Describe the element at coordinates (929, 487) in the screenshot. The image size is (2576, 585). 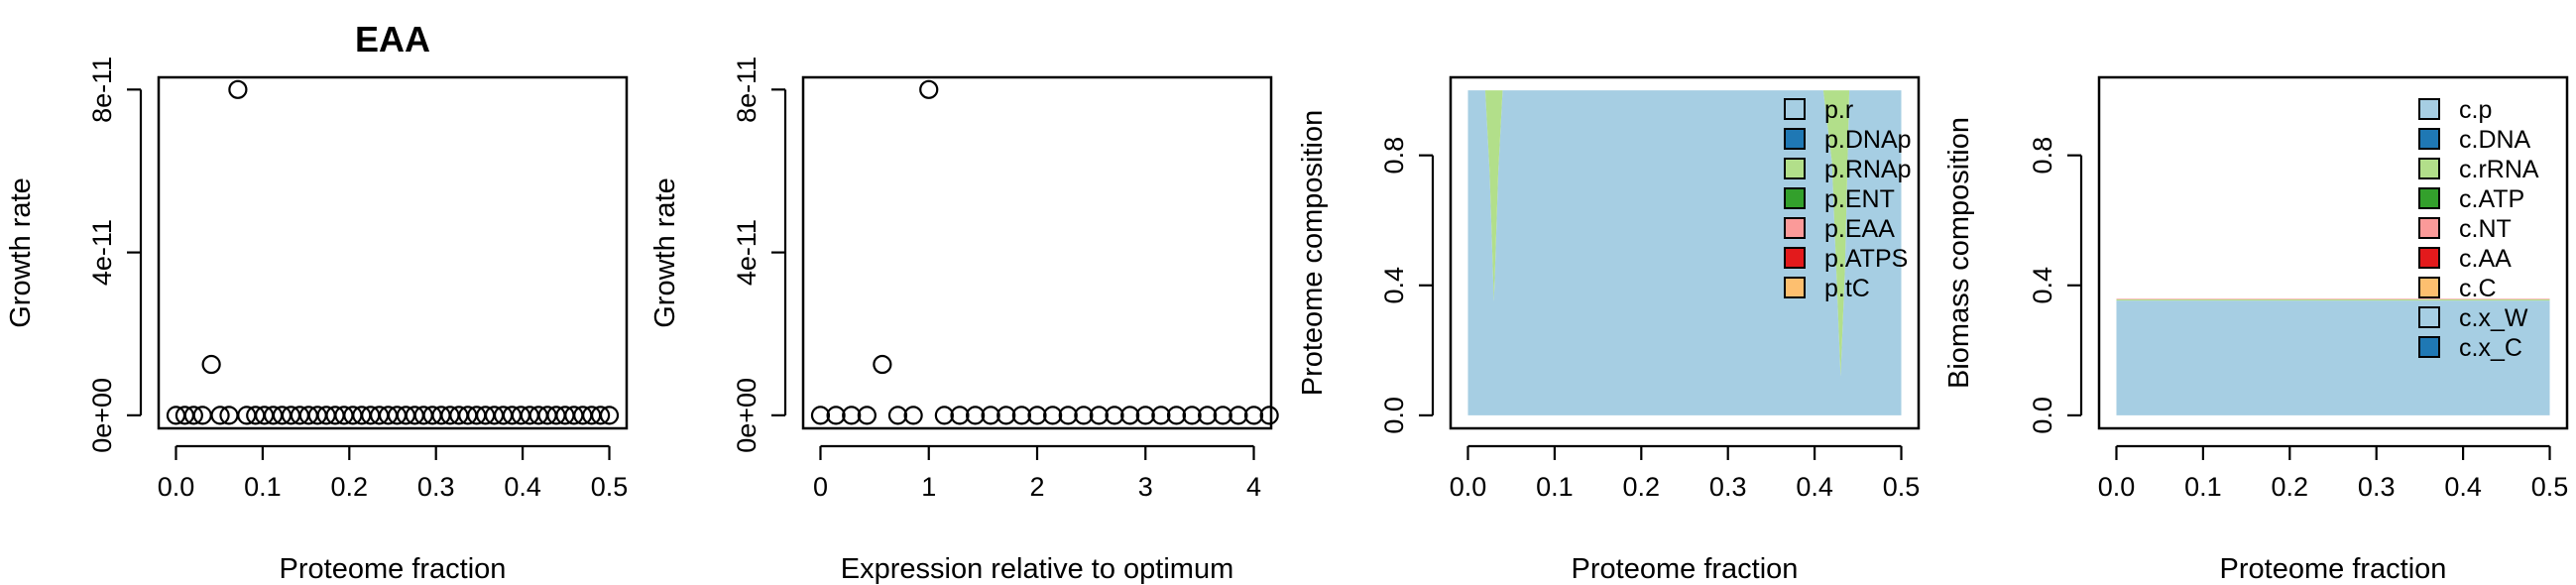
I see `x-tick-label: 1` at that location.